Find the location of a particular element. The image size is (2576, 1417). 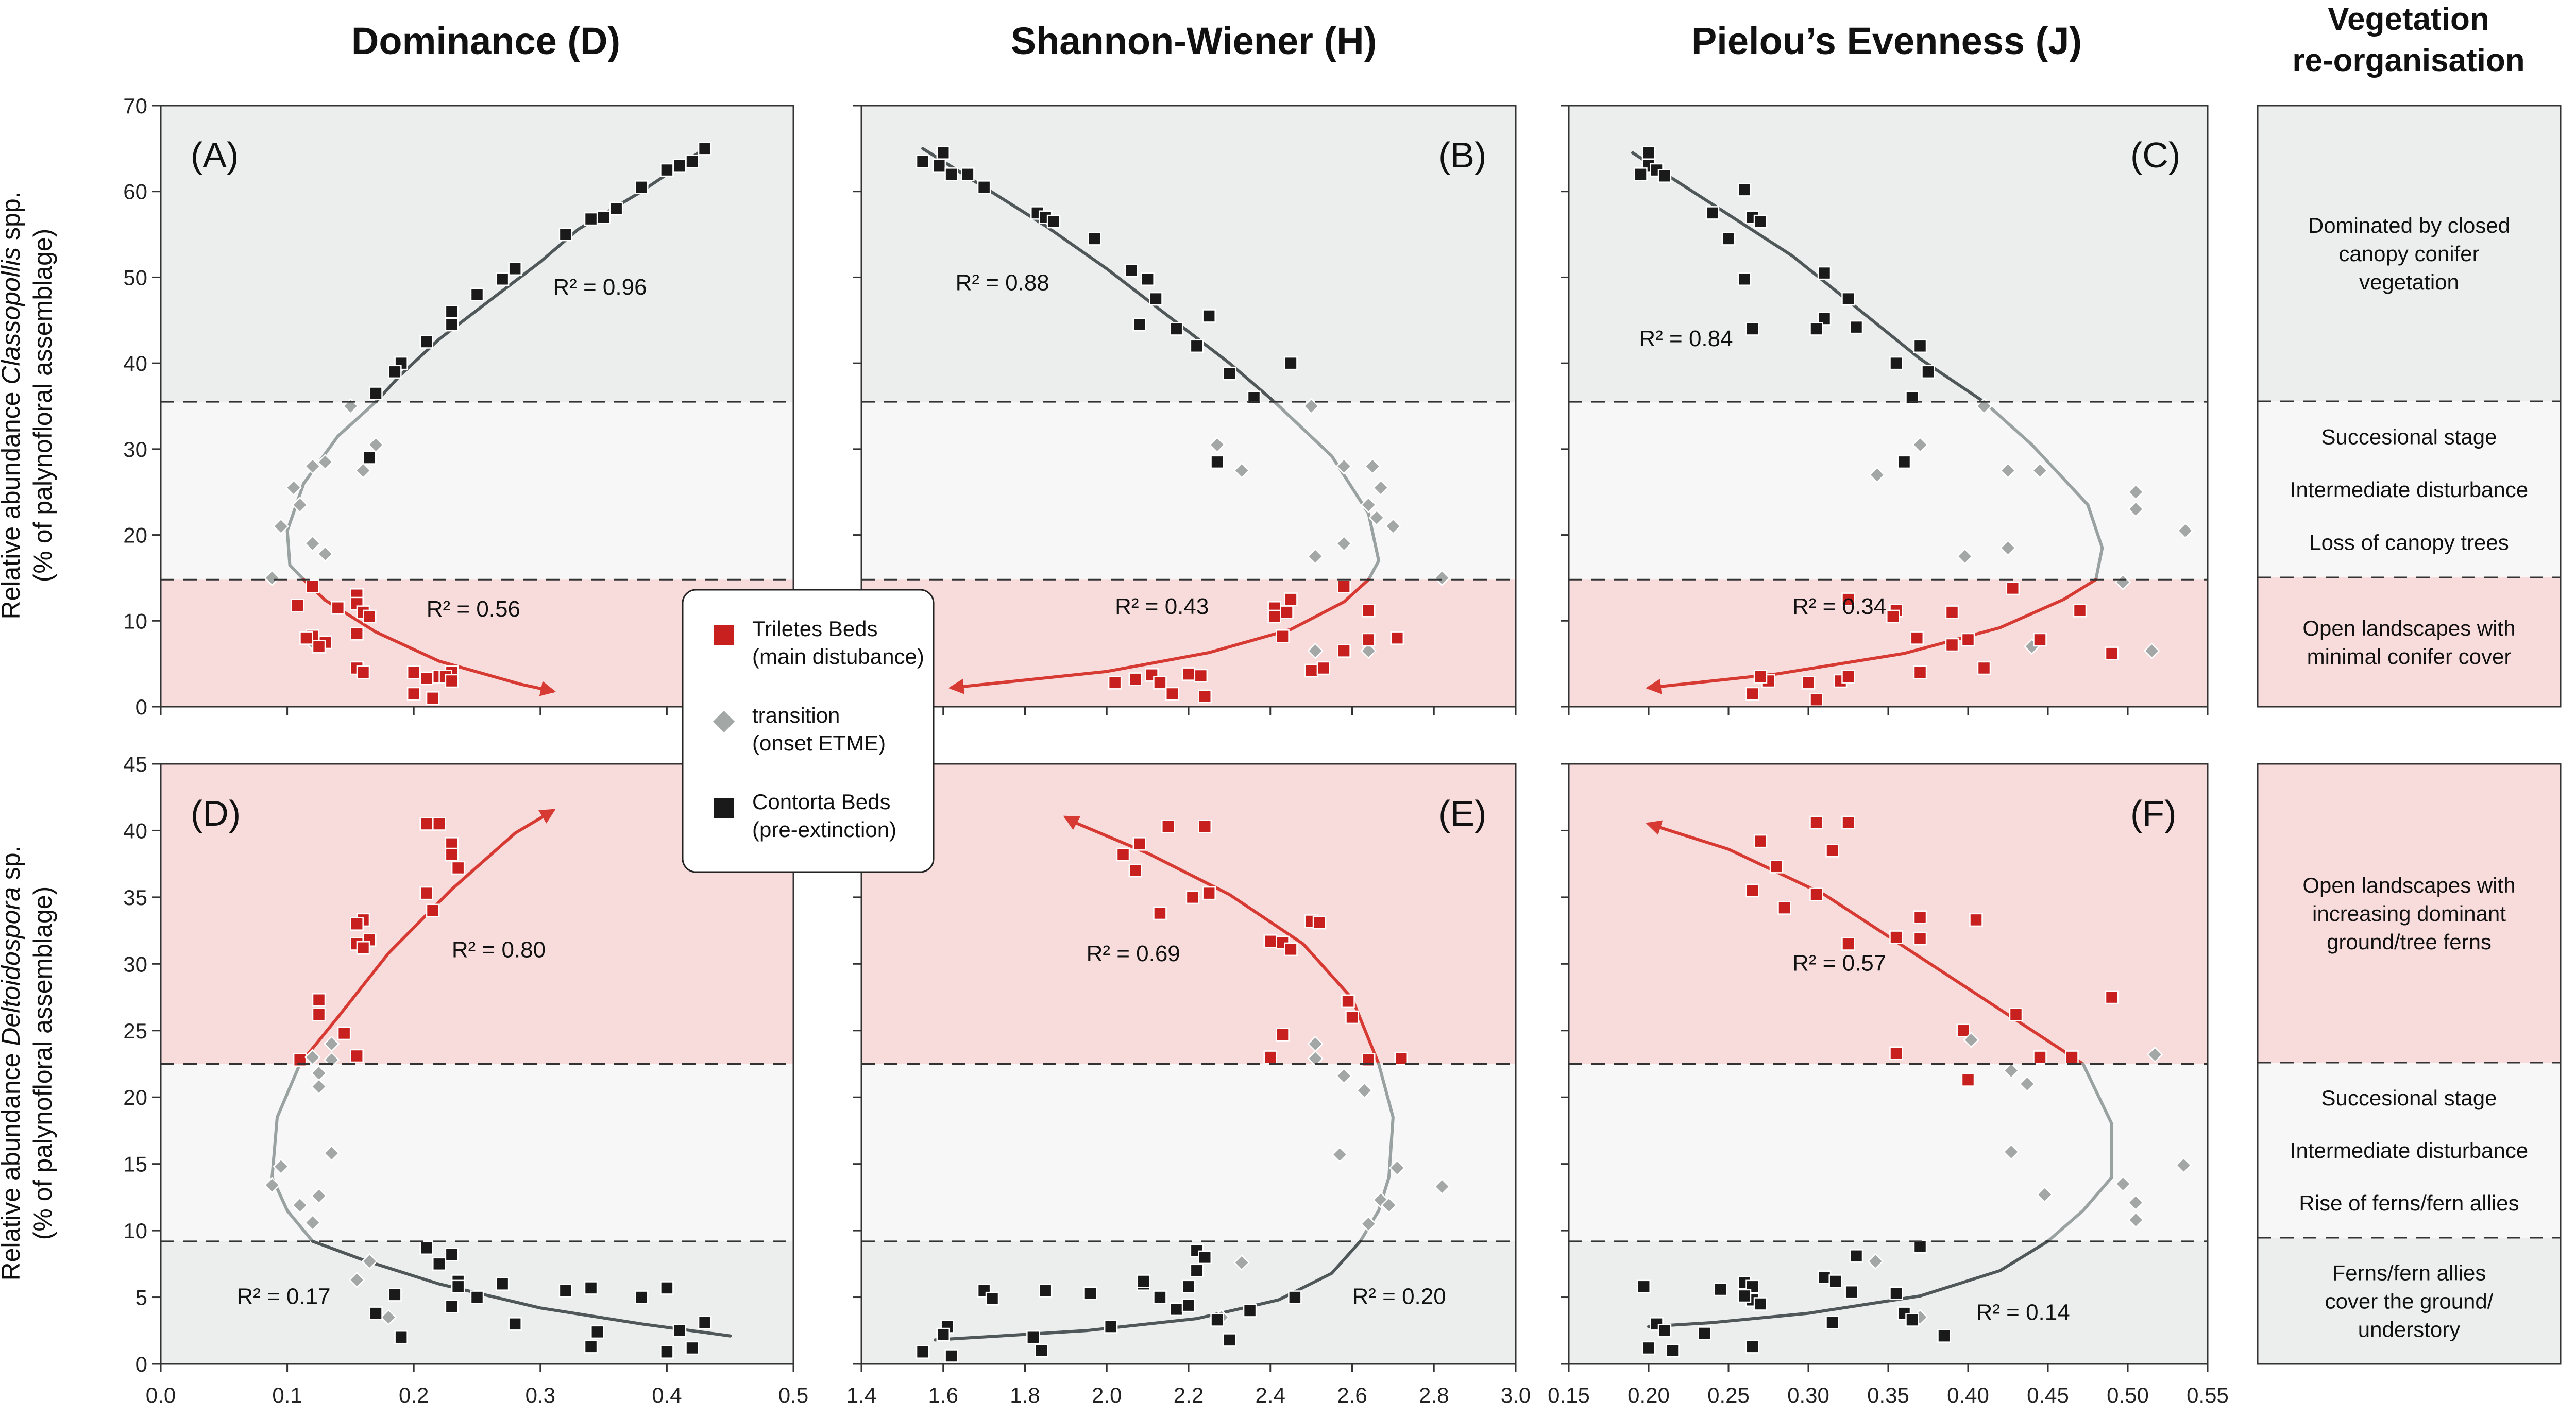

r-squared-label: R² = 0.84 is located at coordinates (1686, 338).